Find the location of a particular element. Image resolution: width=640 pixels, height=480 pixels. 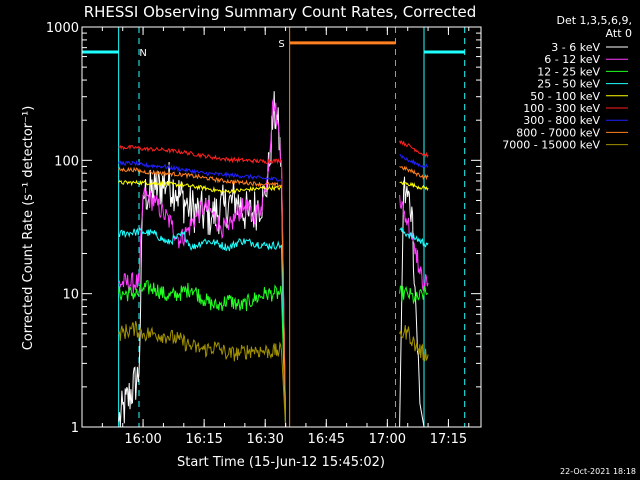

x-tick-label: 16:00 is located at coordinates (142, 439).